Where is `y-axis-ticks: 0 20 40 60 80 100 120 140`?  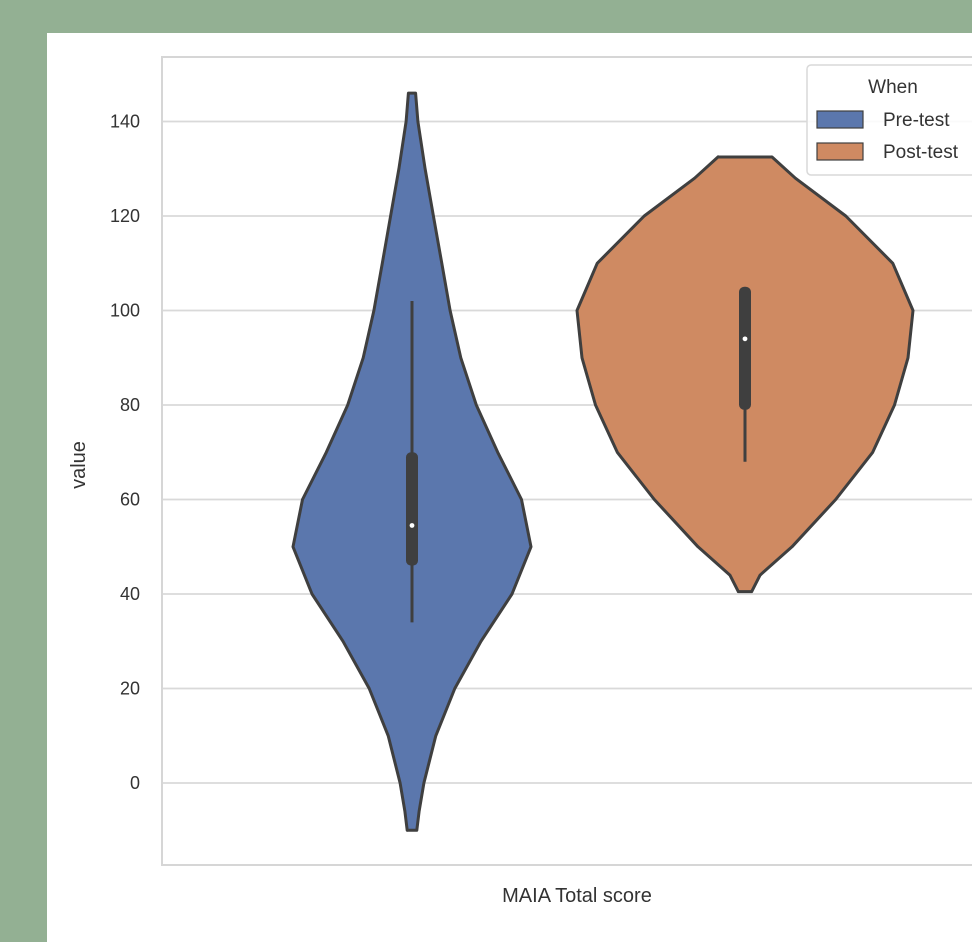 y-axis-ticks: 0 20 40 60 80 100 120 140 is located at coordinates (125, 453).